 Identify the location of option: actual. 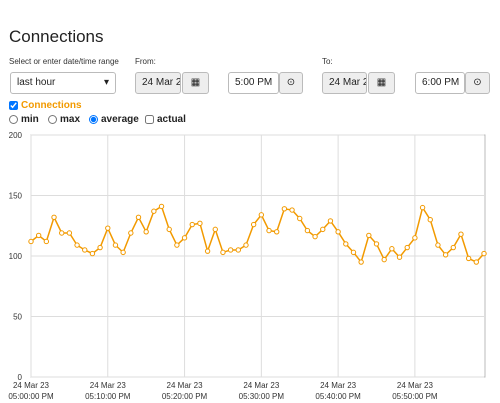
(165, 119).